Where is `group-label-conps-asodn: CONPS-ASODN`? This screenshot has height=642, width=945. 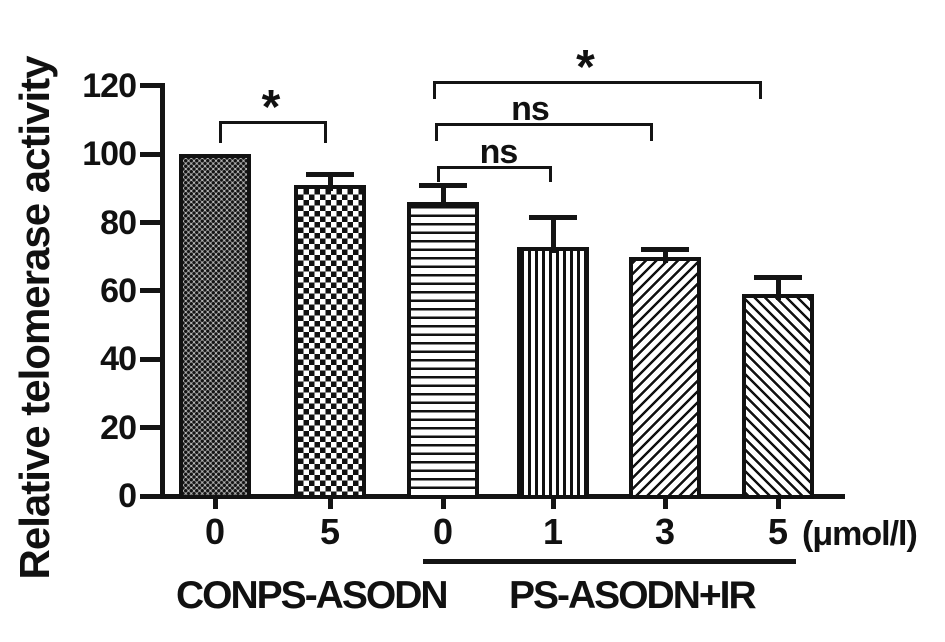
group-label-conps-asodn: CONPS-ASODN is located at coordinates (312, 595).